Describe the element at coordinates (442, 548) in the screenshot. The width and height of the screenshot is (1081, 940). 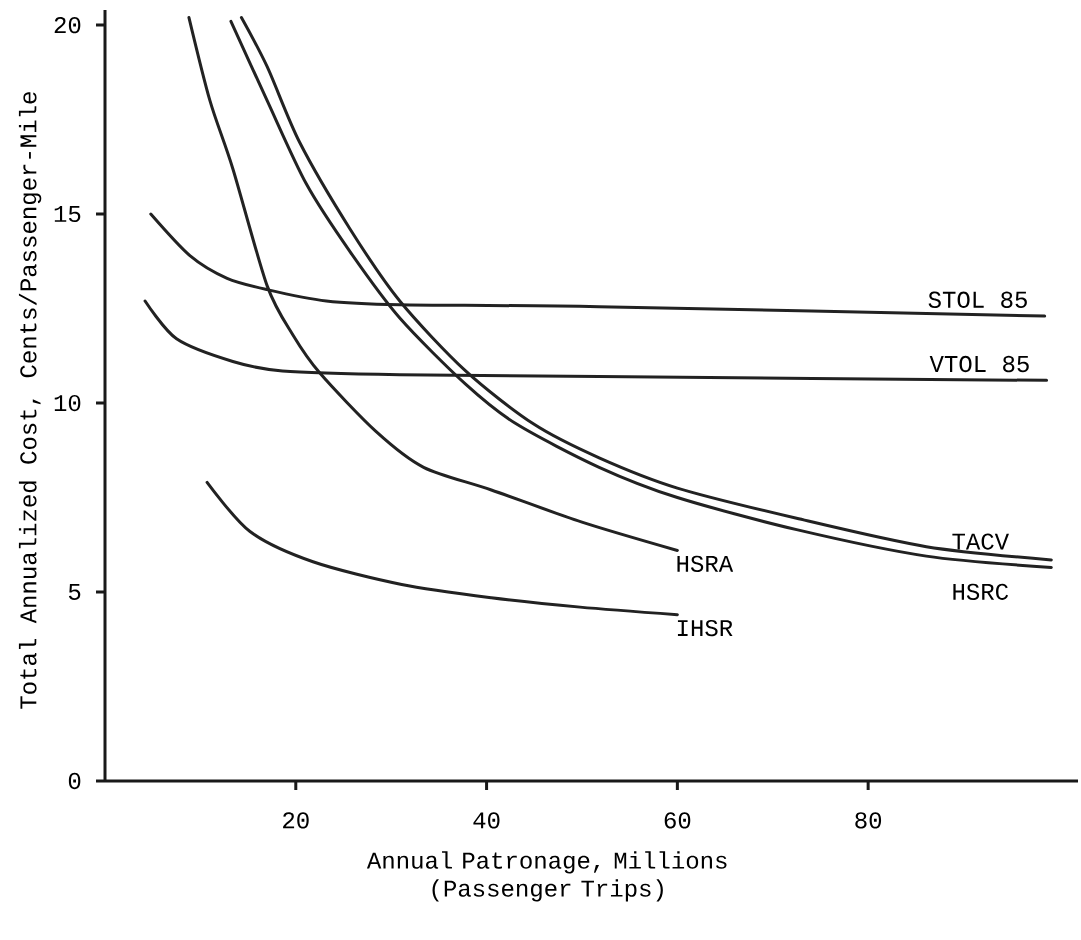
I see `line-series` at that location.